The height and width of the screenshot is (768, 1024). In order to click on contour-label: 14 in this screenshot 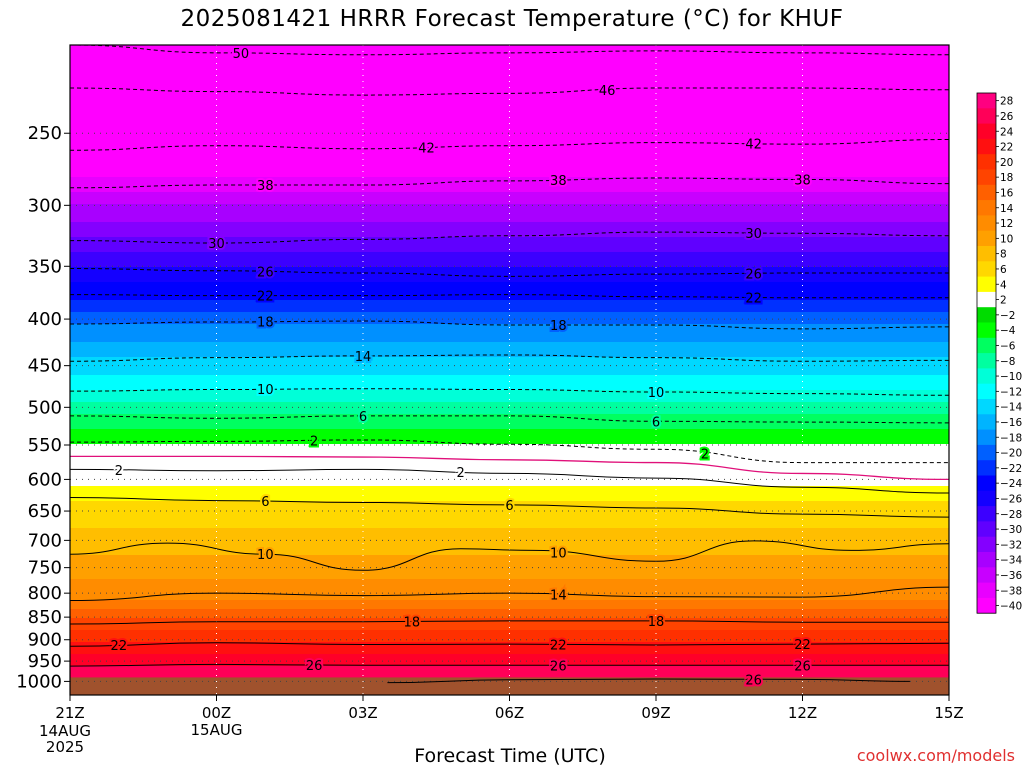, I will do `click(558, 595)`.